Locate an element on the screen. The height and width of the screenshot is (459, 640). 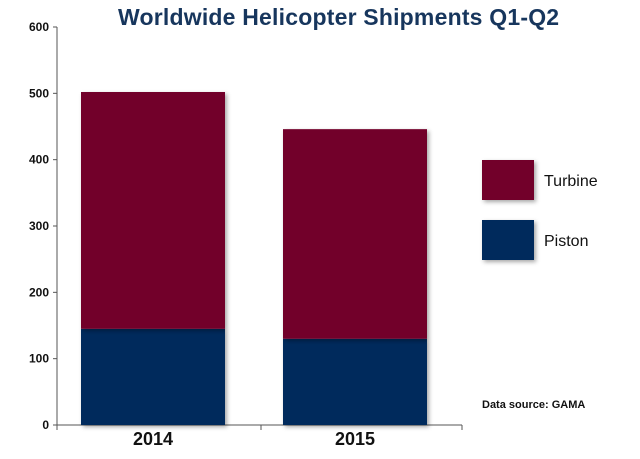
bar-segment-turbine-2014 is located at coordinates (153, 210).